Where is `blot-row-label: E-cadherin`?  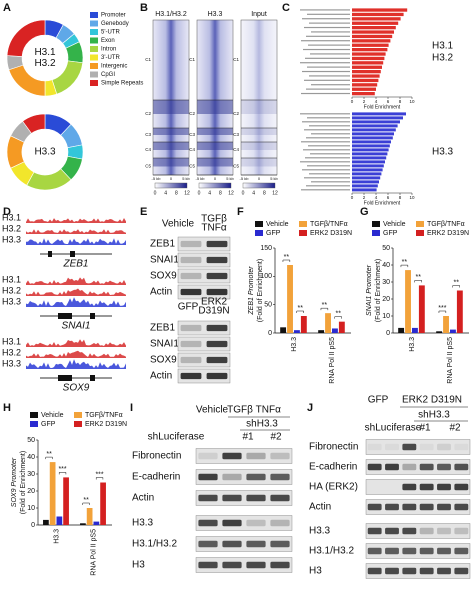
blot-row-label: E-cadherin is located at coordinates (156, 477).